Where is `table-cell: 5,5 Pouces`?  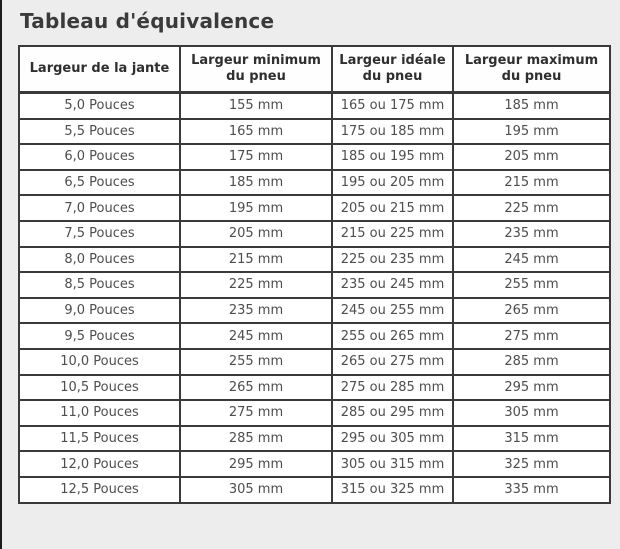 table-cell: 5,5 Pouces is located at coordinates (99, 131).